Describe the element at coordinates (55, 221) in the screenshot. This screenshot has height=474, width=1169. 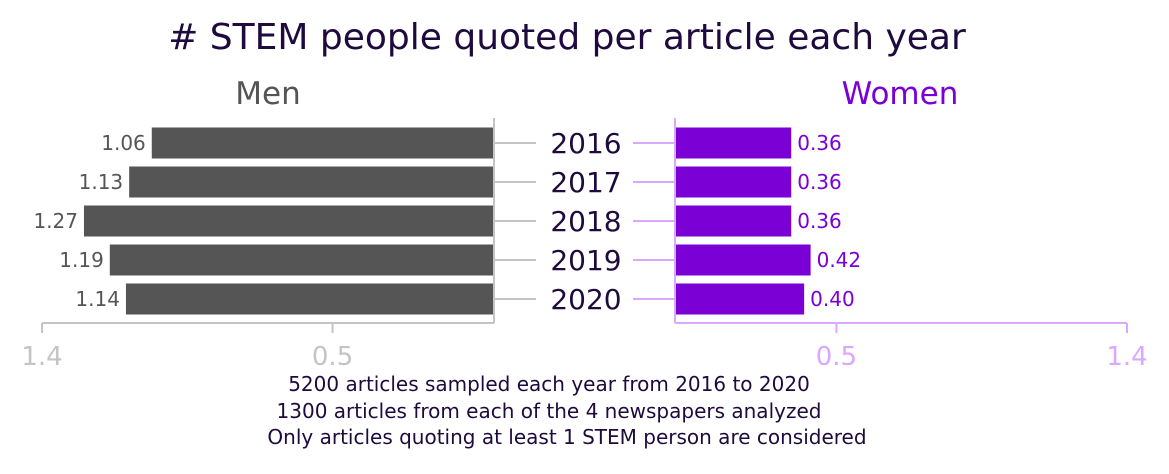
I see `men-bar-value-label: 1.27` at that location.